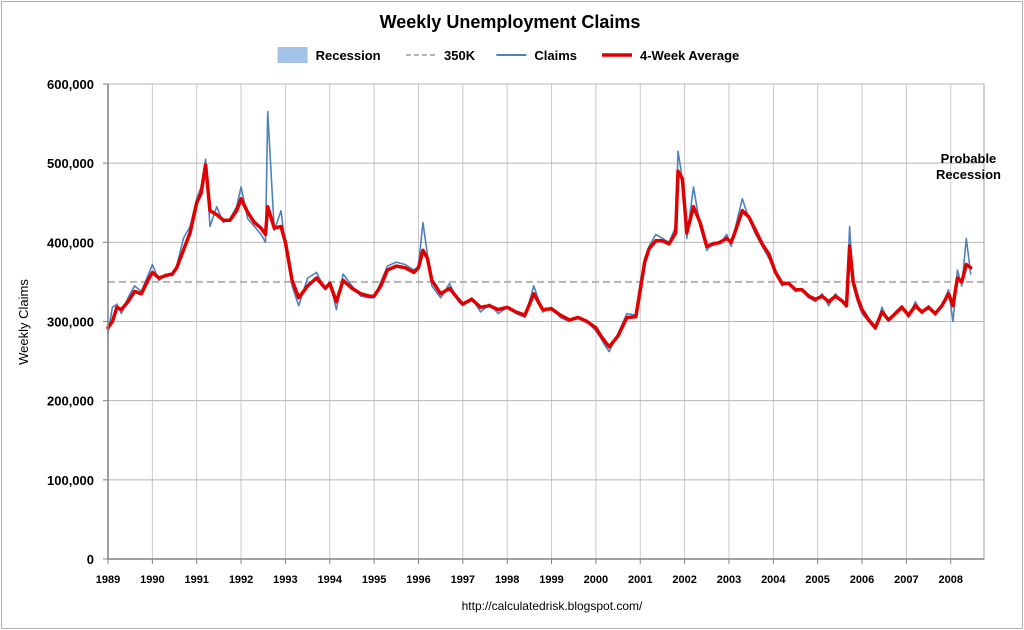 The height and width of the screenshot is (630, 1024). What do you see at coordinates (596, 580) in the screenshot?
I see `x-tick-label: 2000` at bounding box center [596, 580].